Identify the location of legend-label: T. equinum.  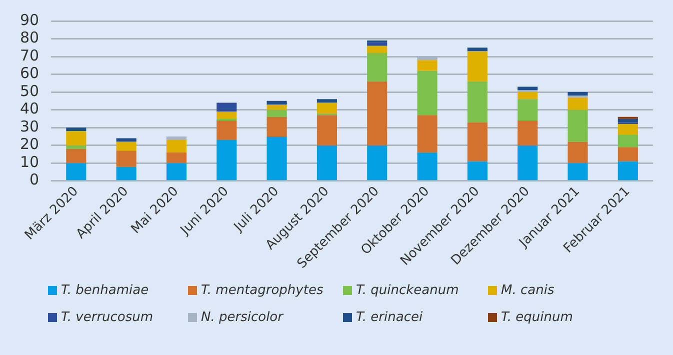
(537, 317).